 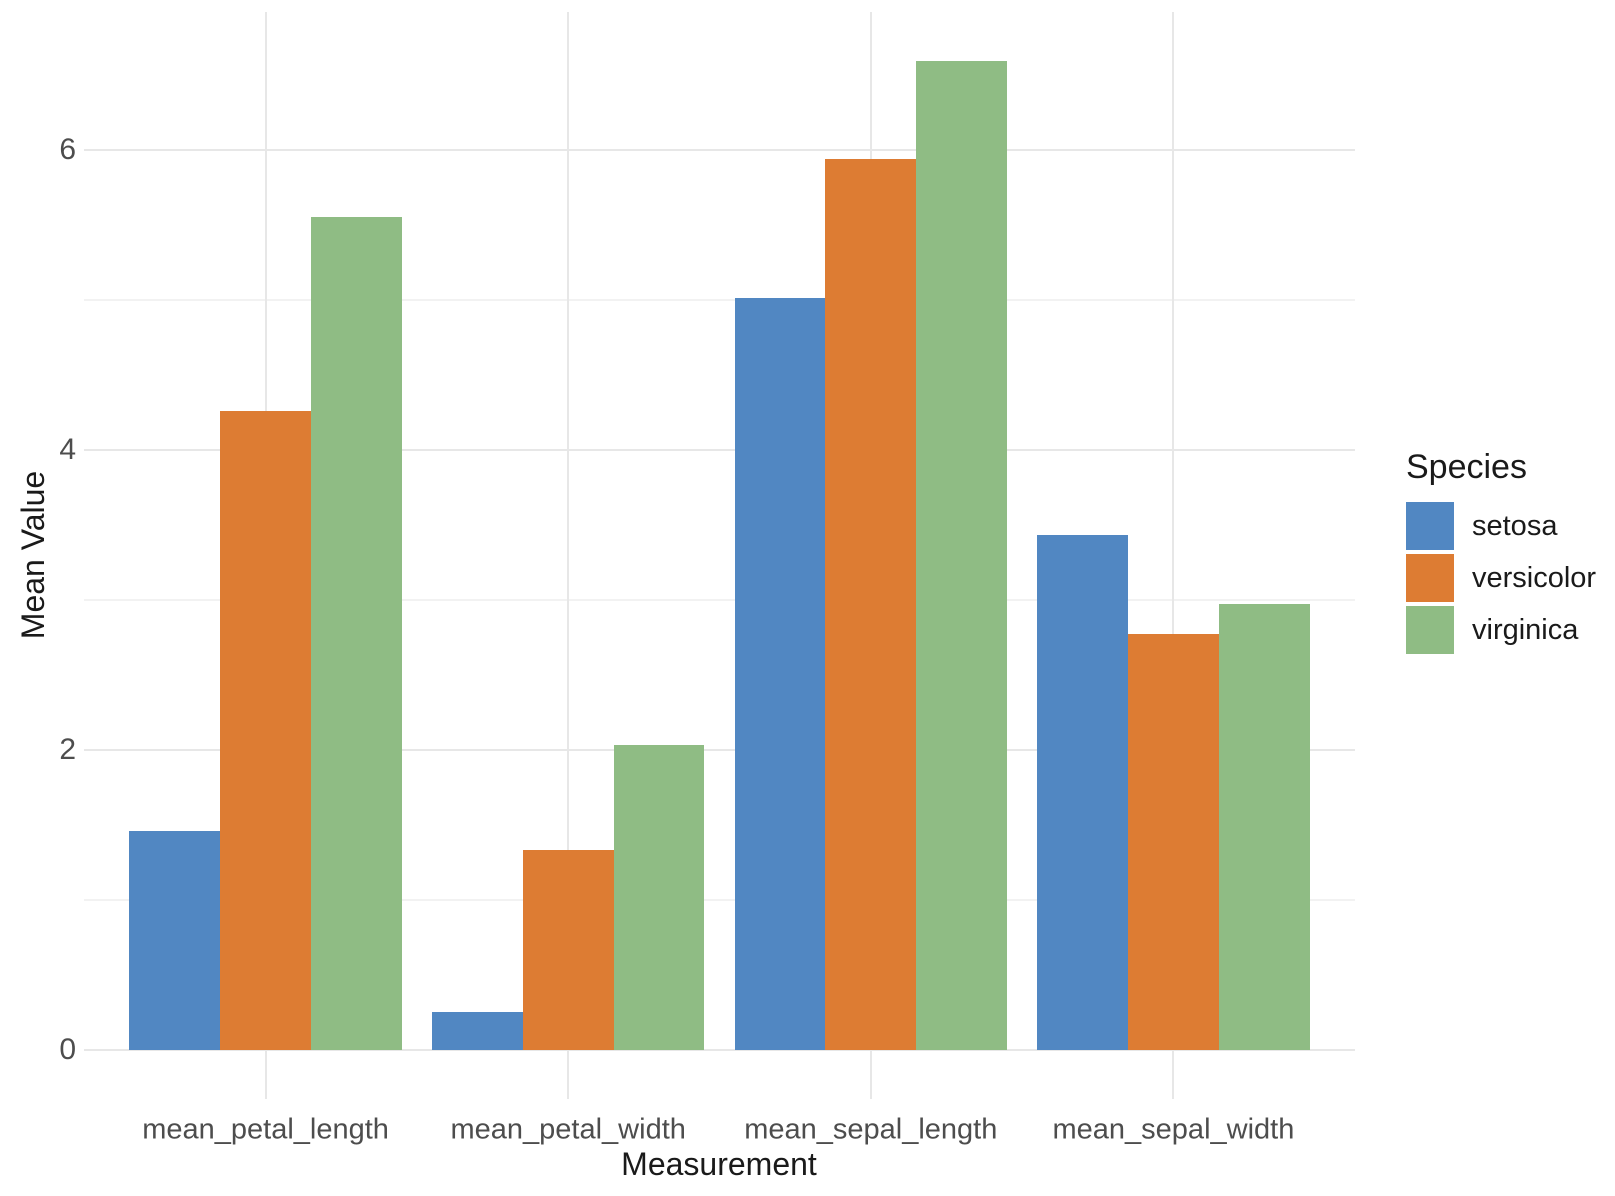 What do you see at coordinates (356, 633) in the screenshot?
I see `bar-virginica-mean_petal_length` at bounding box center [356, 633].